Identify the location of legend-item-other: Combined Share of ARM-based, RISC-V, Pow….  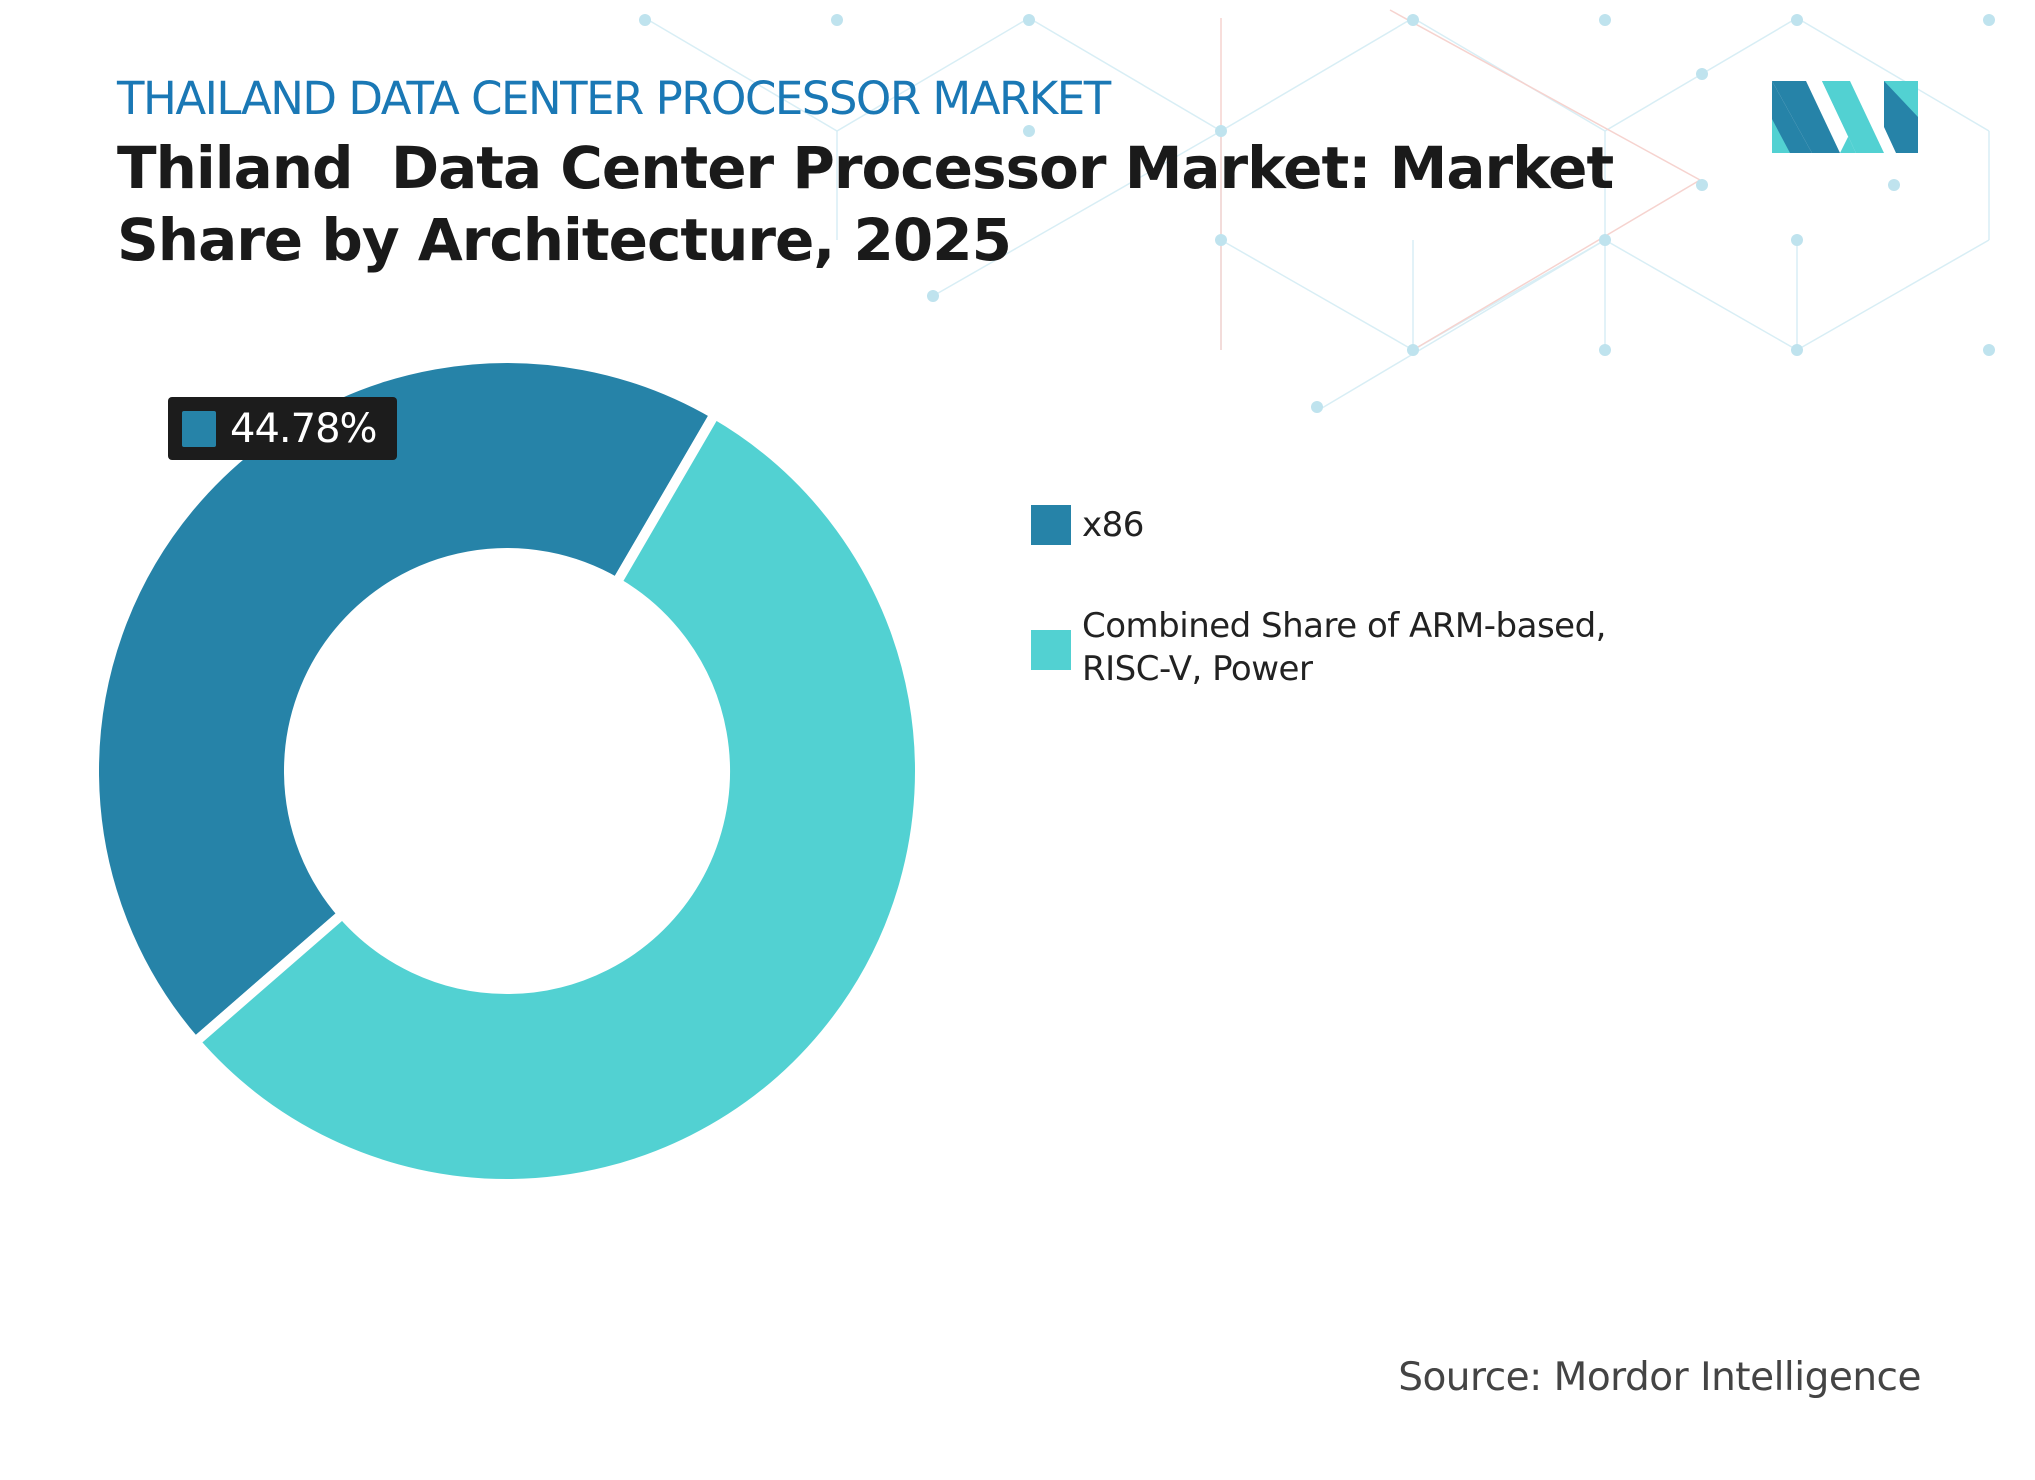
(1356, 648).